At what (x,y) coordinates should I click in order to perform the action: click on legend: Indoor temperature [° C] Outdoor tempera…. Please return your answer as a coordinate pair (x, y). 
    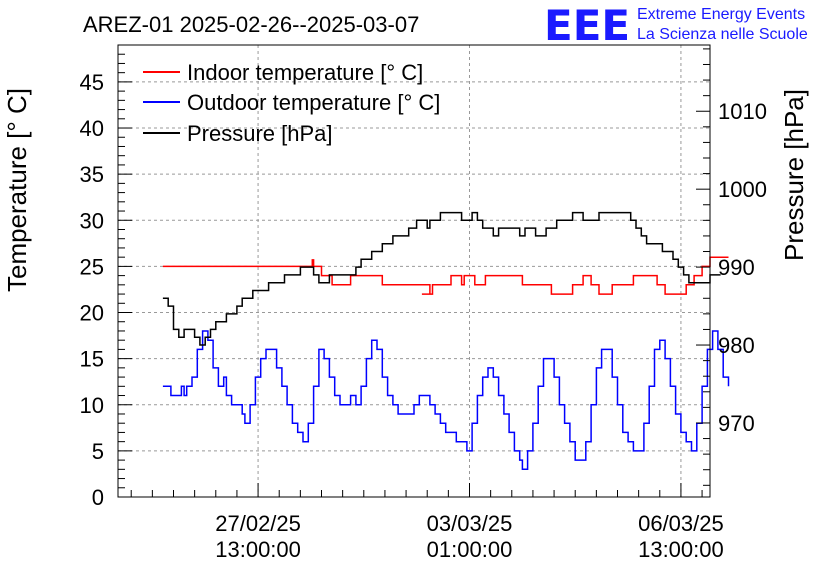
    Looking at the image, I should click on (291, 103).